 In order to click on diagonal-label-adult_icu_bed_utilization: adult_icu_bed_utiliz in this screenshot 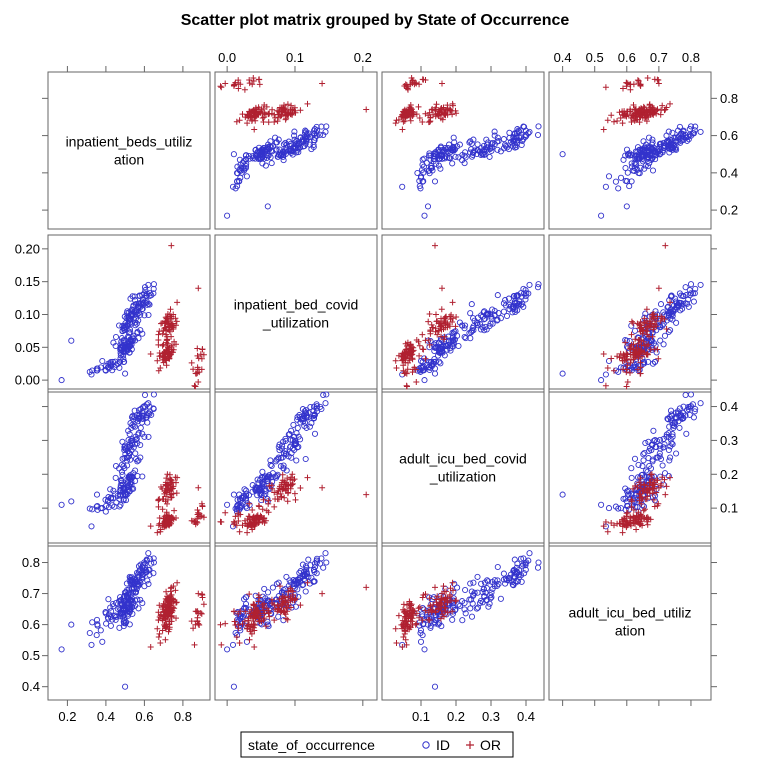, I will do `click(630, 613)`.